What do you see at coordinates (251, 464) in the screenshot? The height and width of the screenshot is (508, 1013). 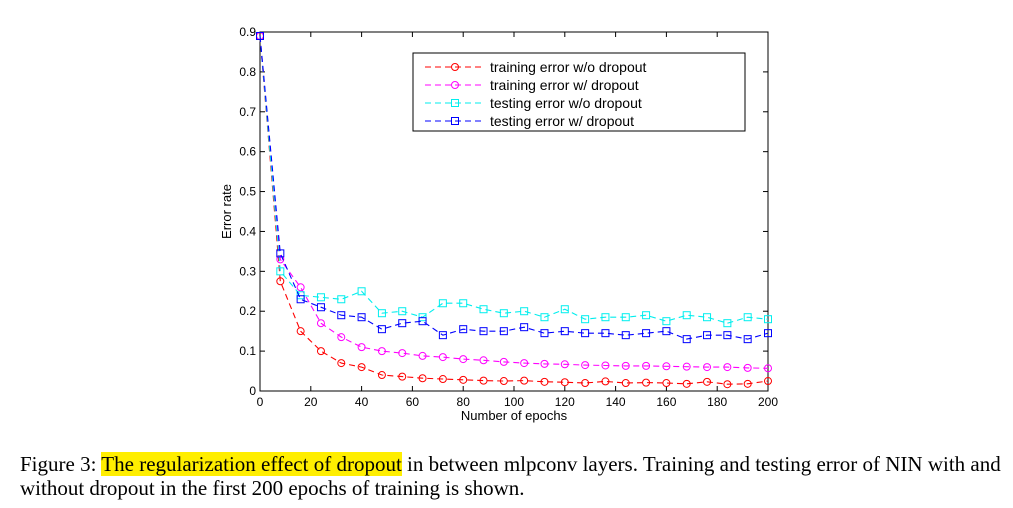 I see `caption-highlight: The regularization effect of dropout` at bounding box center [251, 464].